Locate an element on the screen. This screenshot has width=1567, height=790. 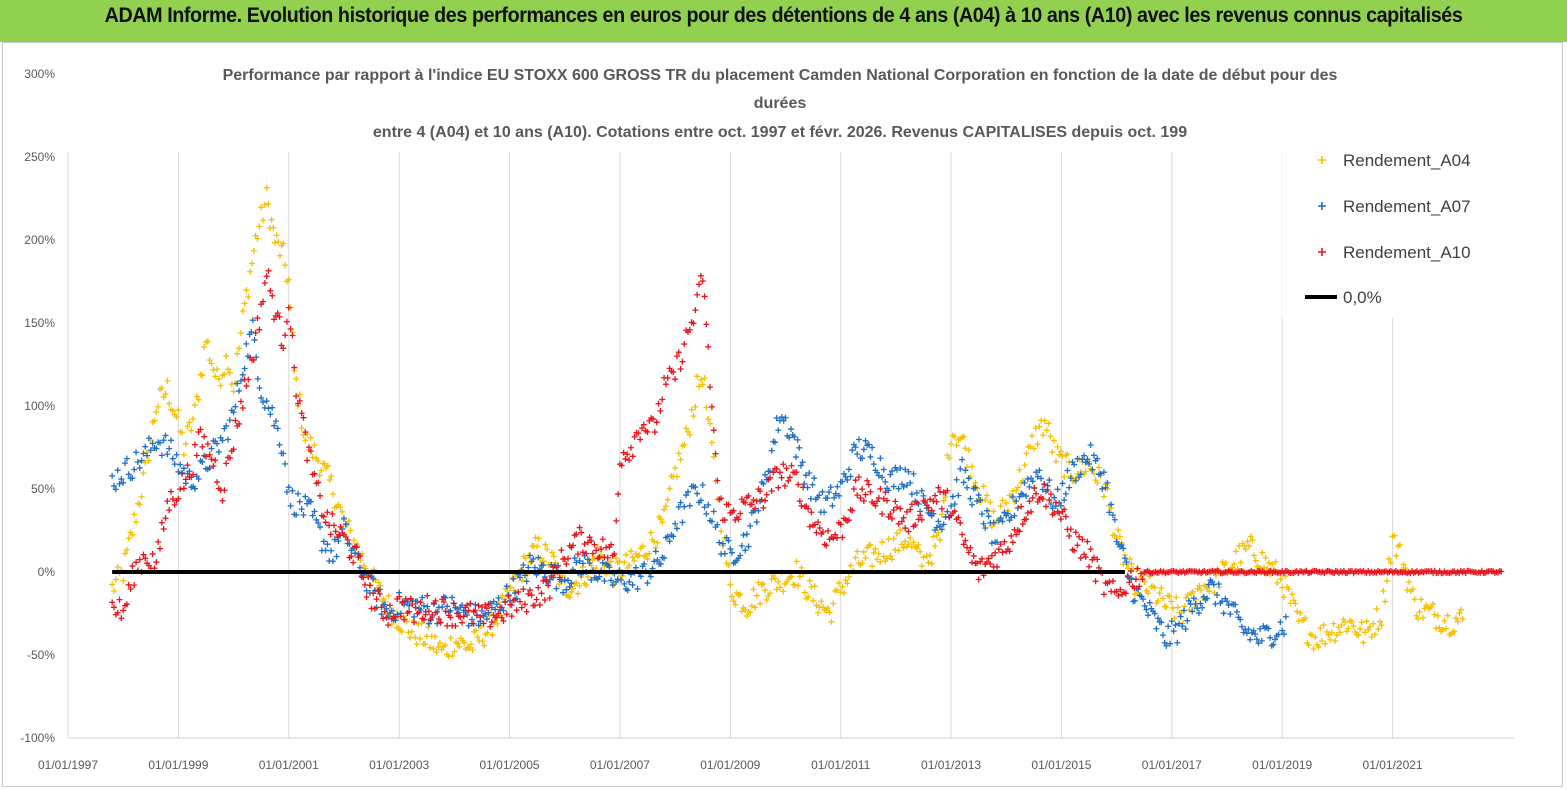
x-tick-label: 01/01/2019 is located at coordinates (1282, 765).